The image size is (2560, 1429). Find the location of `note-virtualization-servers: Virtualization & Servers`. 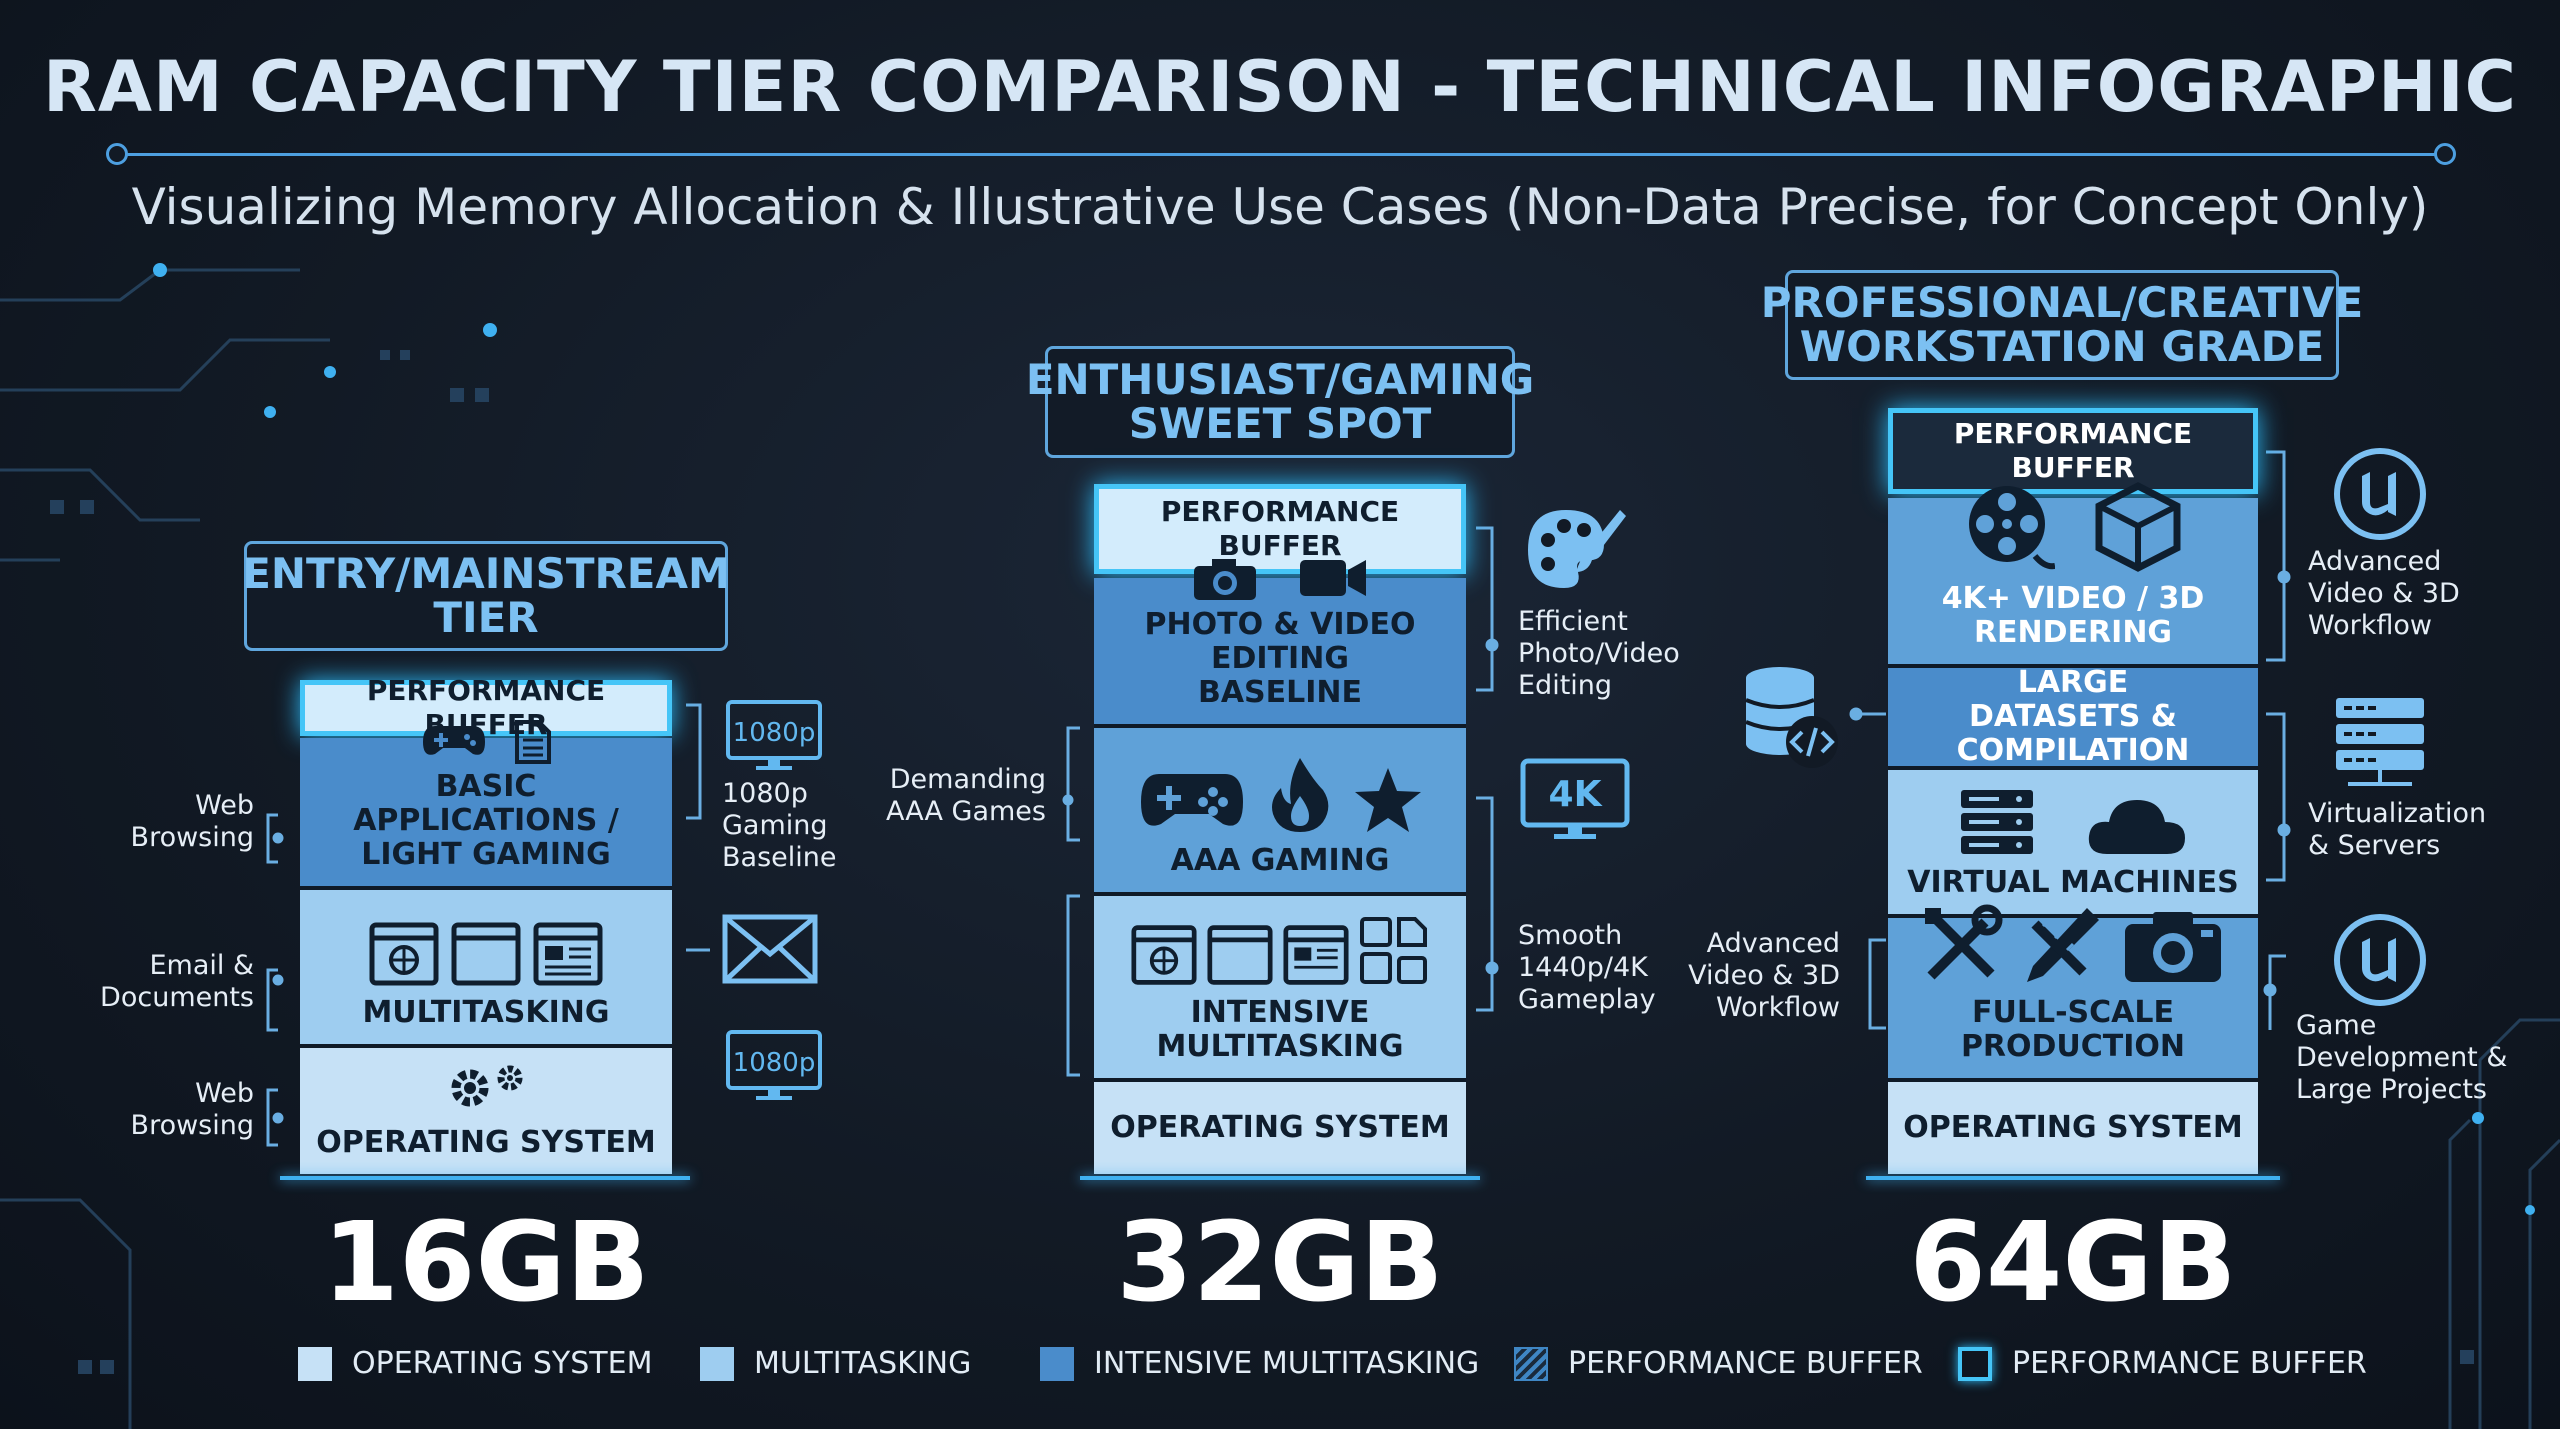

note-virtualization-servers: Virtualization & Servers is located at coordinates (2397, 829).